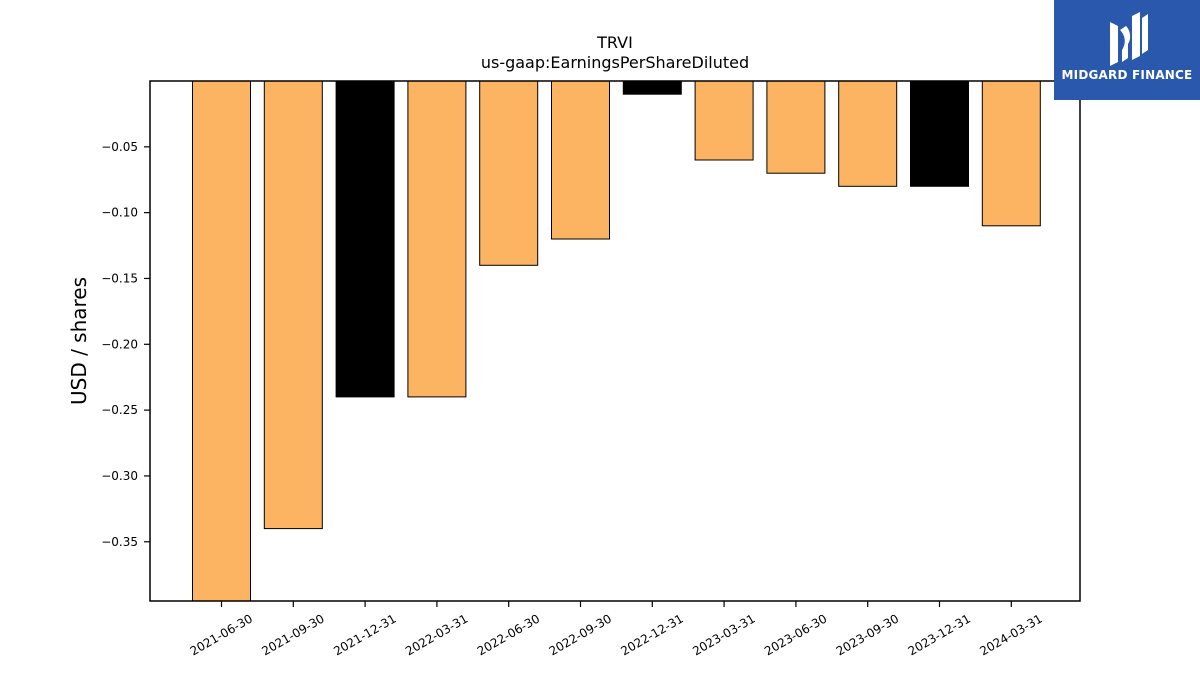  I want to click on x-tick-label: 2024-03-31, so click(1010, 634).